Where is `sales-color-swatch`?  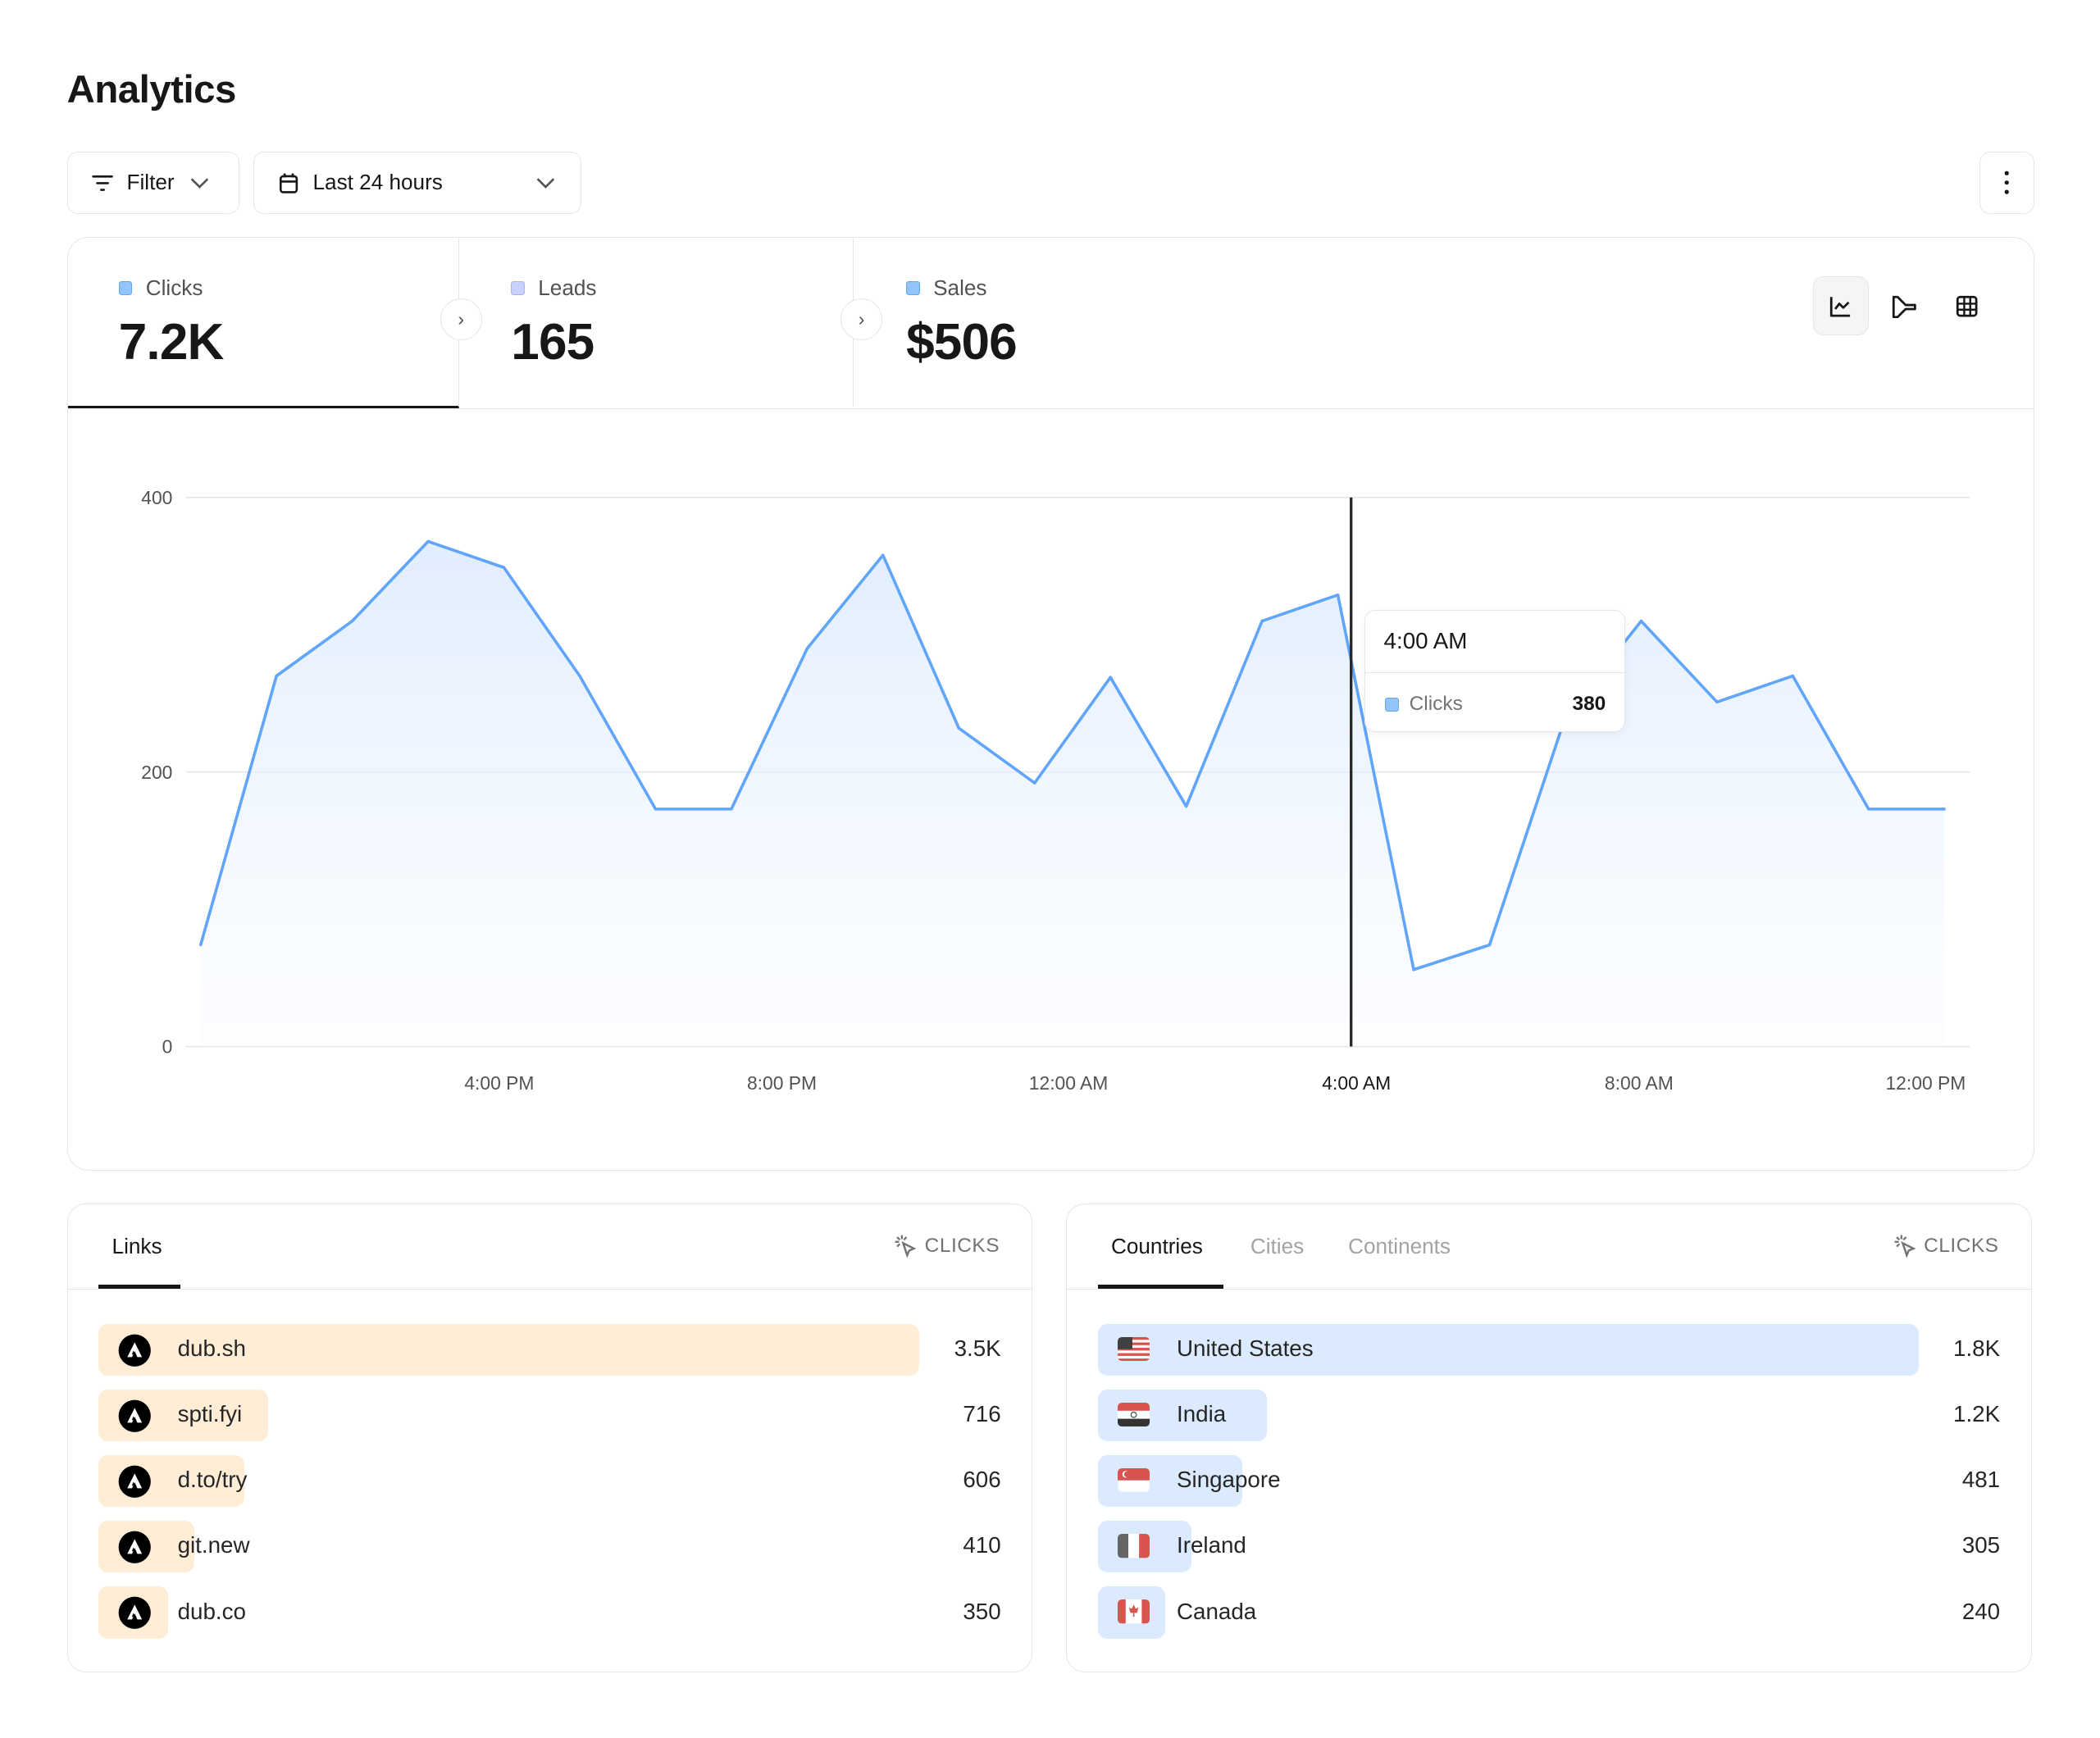 sales-color-swatch is located at coordinates (913, 287).